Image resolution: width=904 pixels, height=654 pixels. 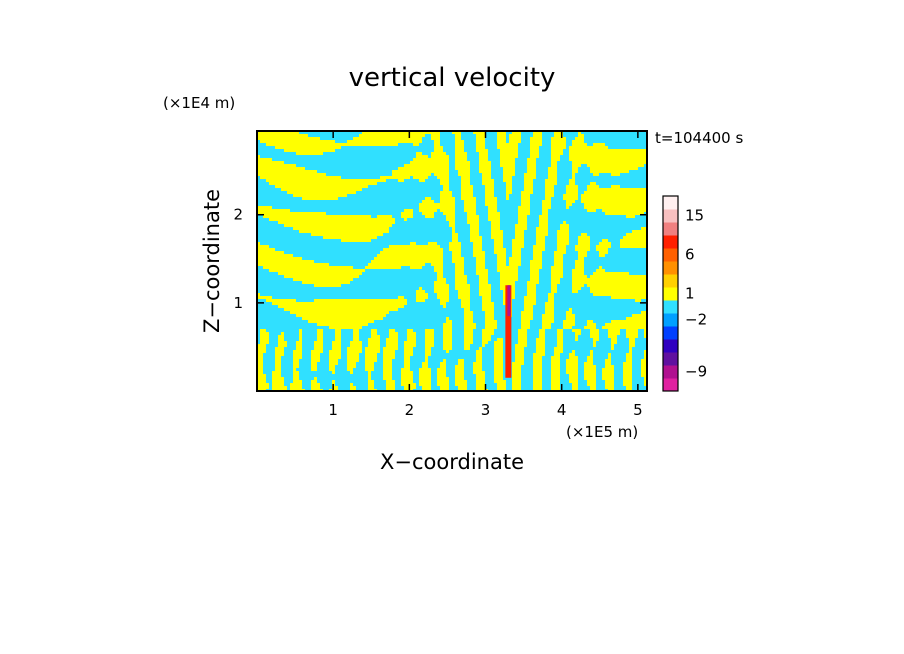 I want to click on x-tick-label: 3, so click(x=486, y=410).